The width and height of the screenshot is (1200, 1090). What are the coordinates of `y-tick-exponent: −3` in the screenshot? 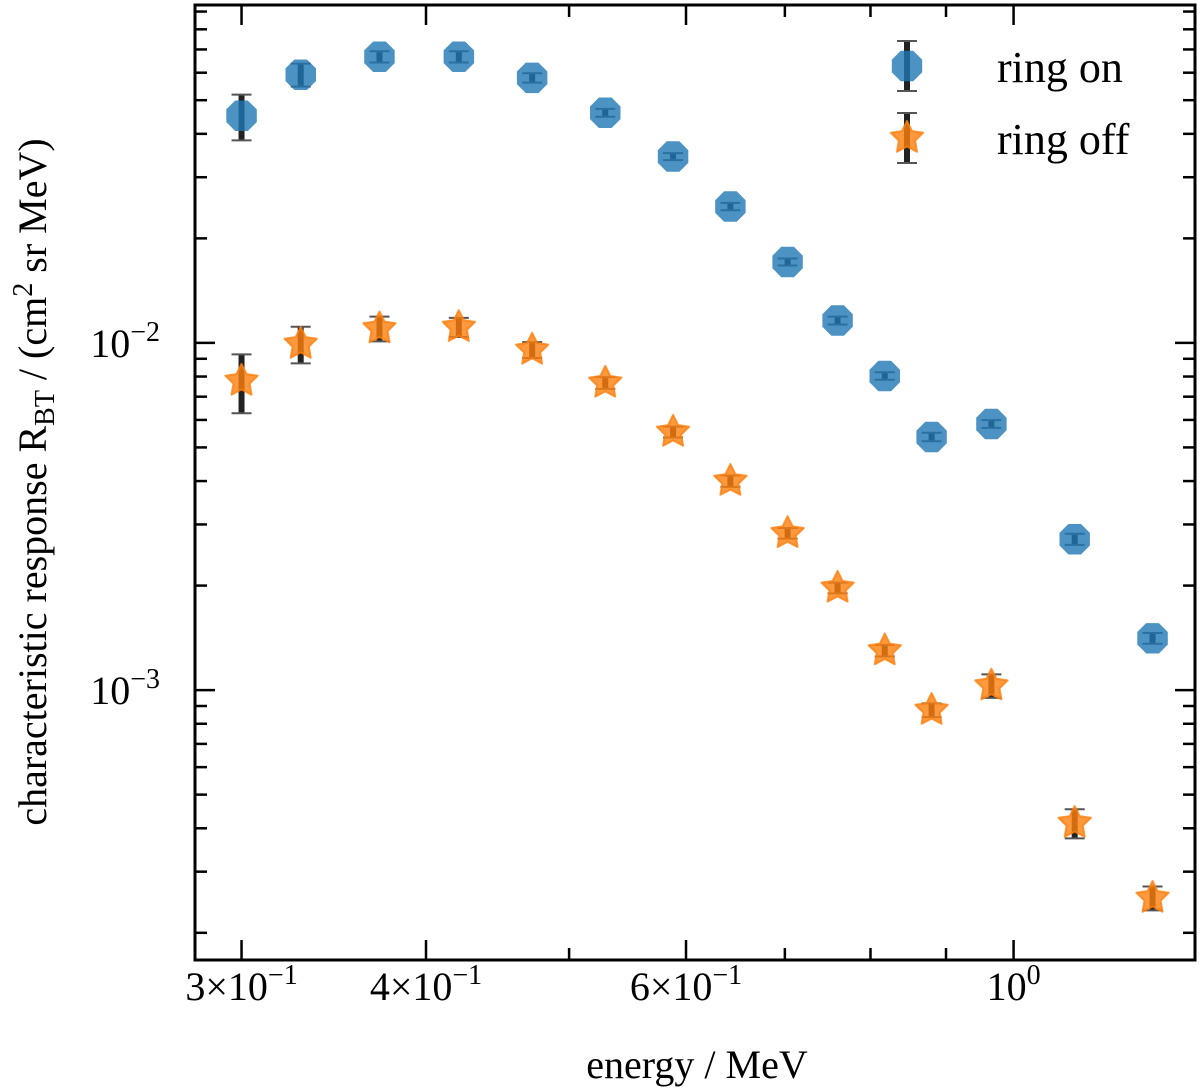 It's located at (145, 679).